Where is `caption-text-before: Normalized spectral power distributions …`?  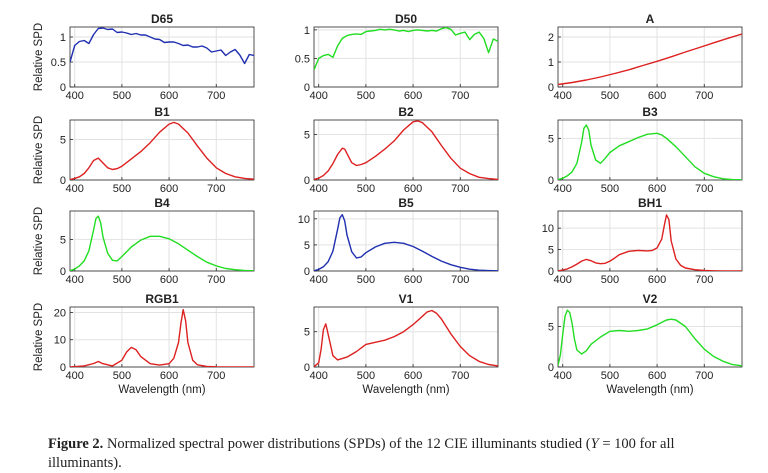
caption-text-before: Normalized spectral power distributions … is located at coordinates (347, 443).